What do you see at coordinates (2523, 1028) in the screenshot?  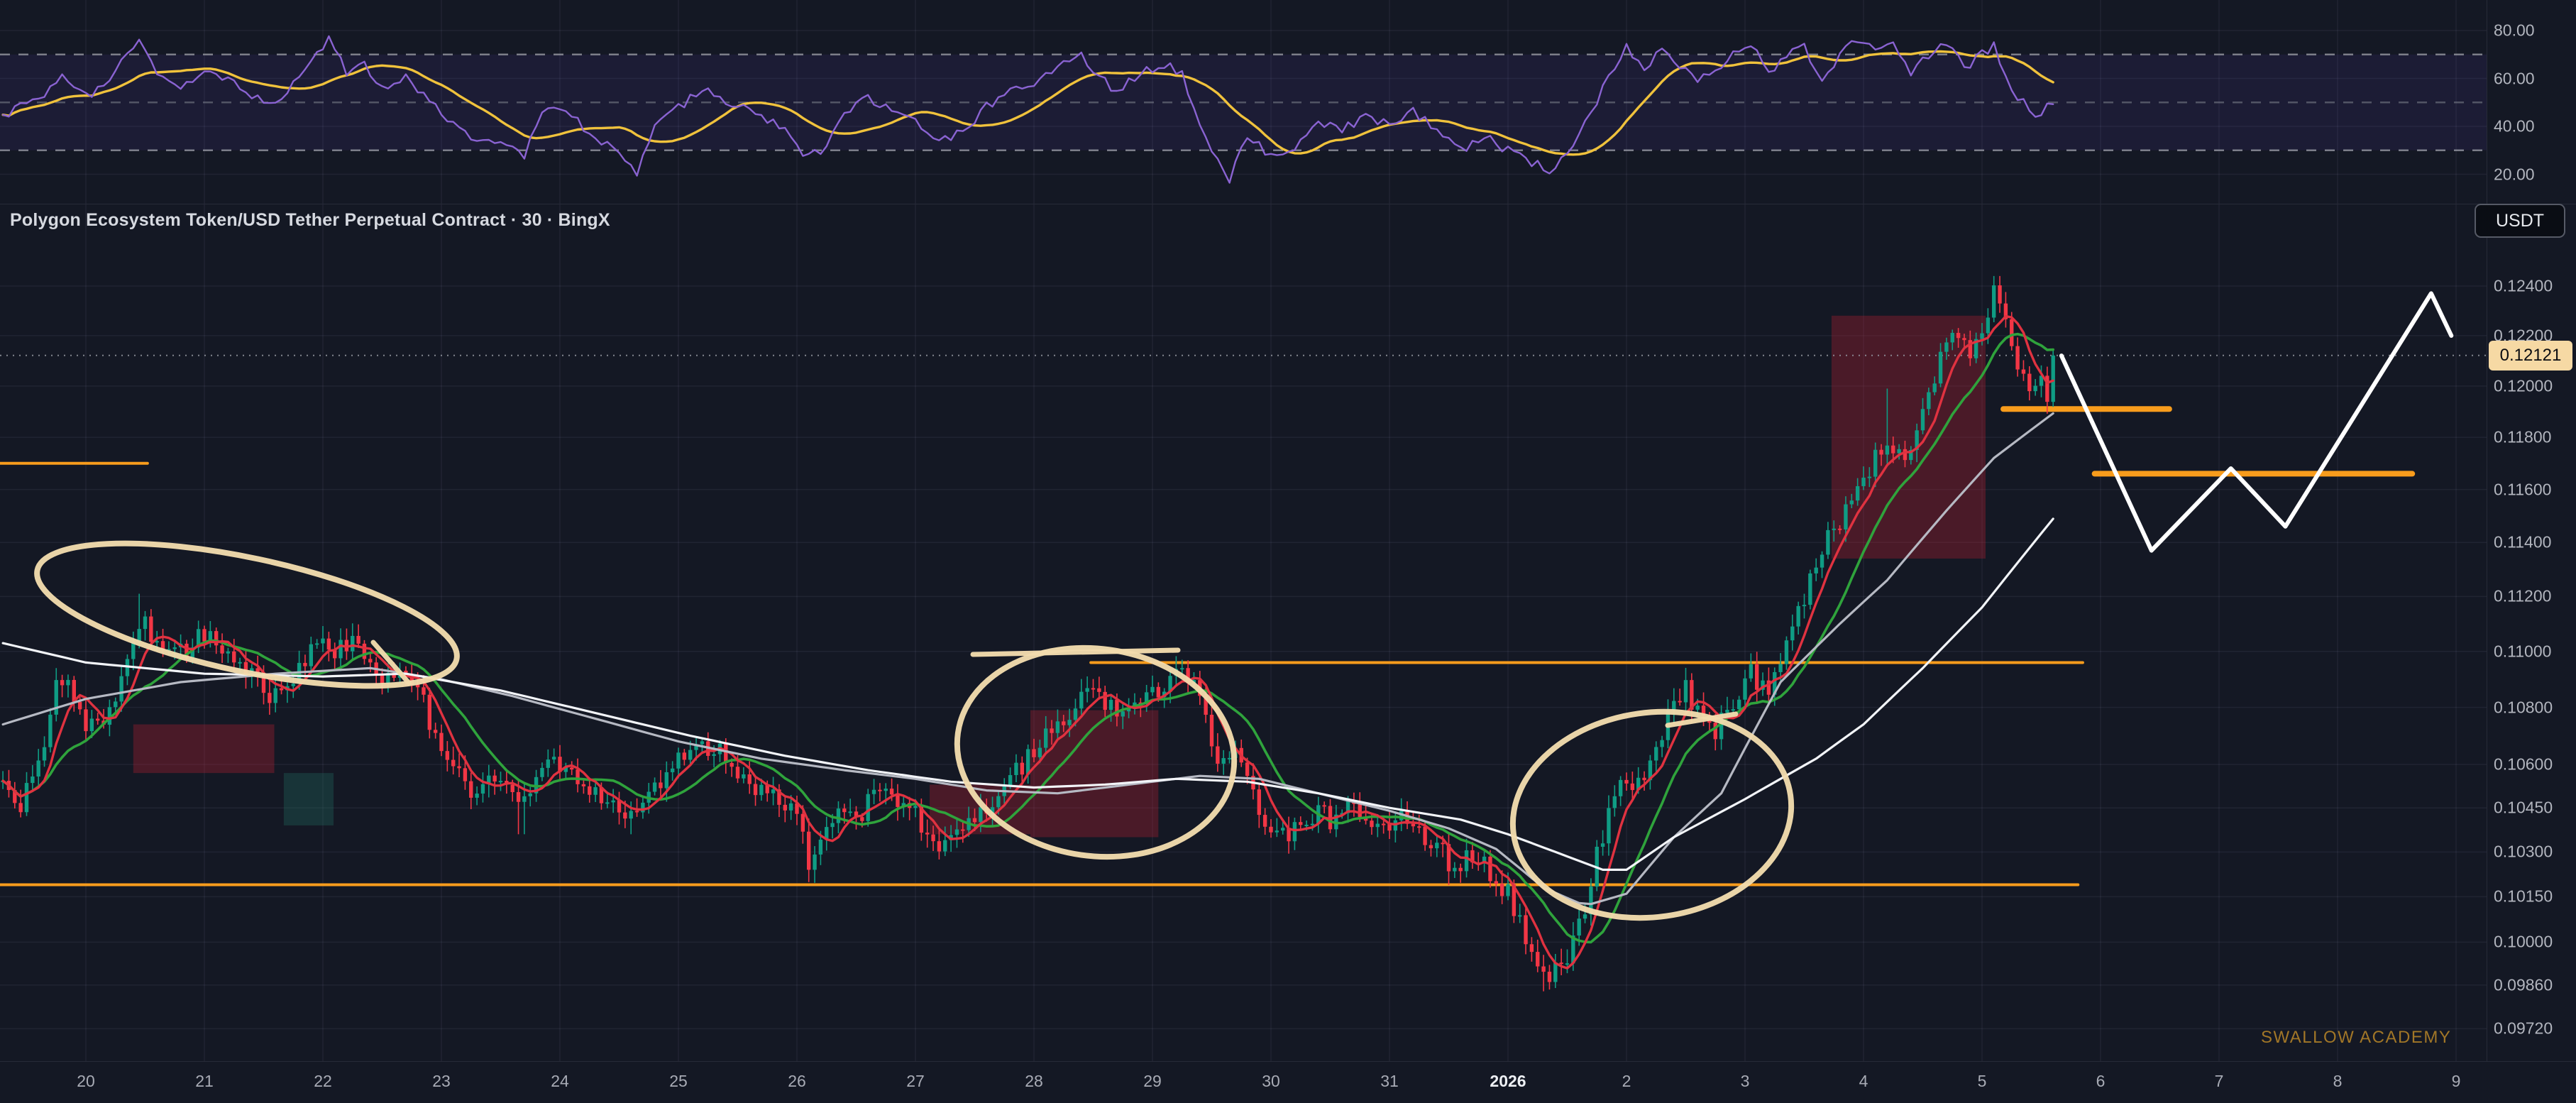 I see `price-axis-label: 0.09720` at bounding box center [2523, 1028].